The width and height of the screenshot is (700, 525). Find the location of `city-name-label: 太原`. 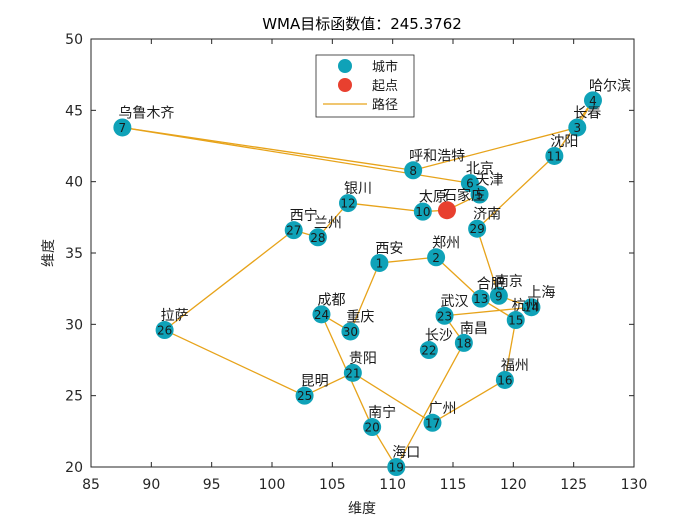

city-name-label: 太原 is located at coordinates (433, 198).